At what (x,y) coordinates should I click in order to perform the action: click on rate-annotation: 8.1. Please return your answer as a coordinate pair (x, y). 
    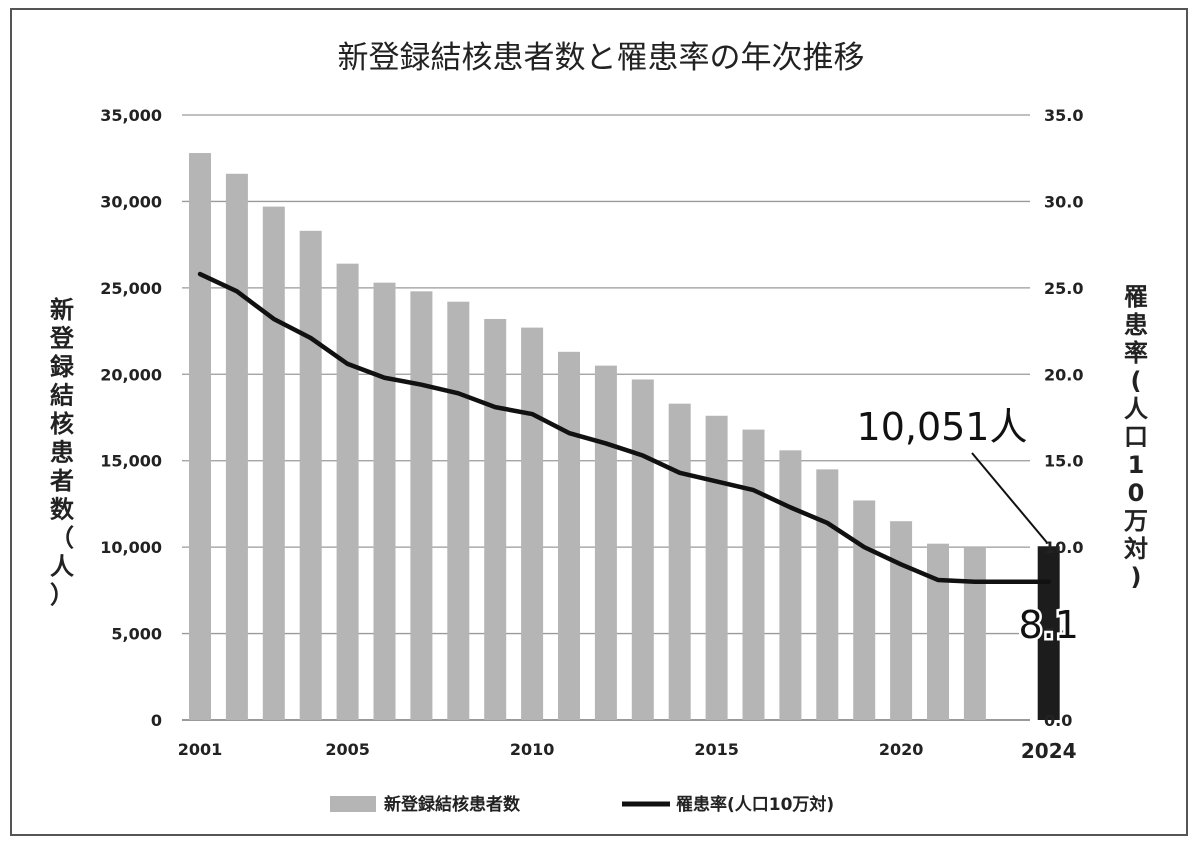
    Looking at the image, I should click on (1048, 625).